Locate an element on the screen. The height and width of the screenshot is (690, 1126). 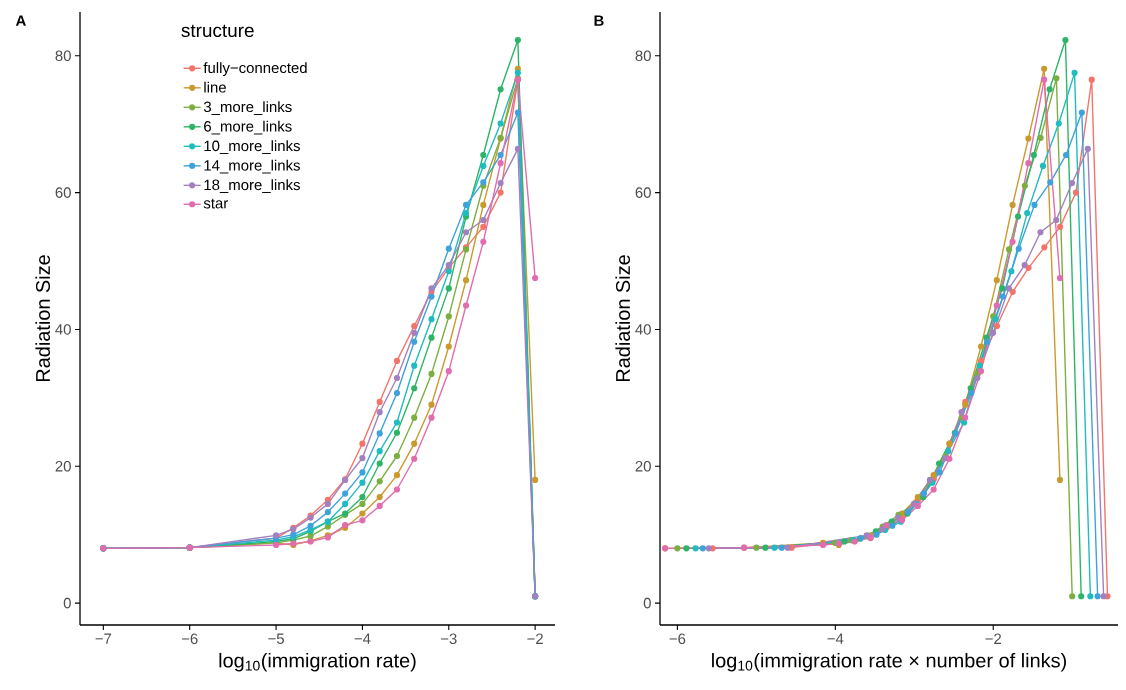
legend-label: fully−connected is located at coordinates (255, 69).